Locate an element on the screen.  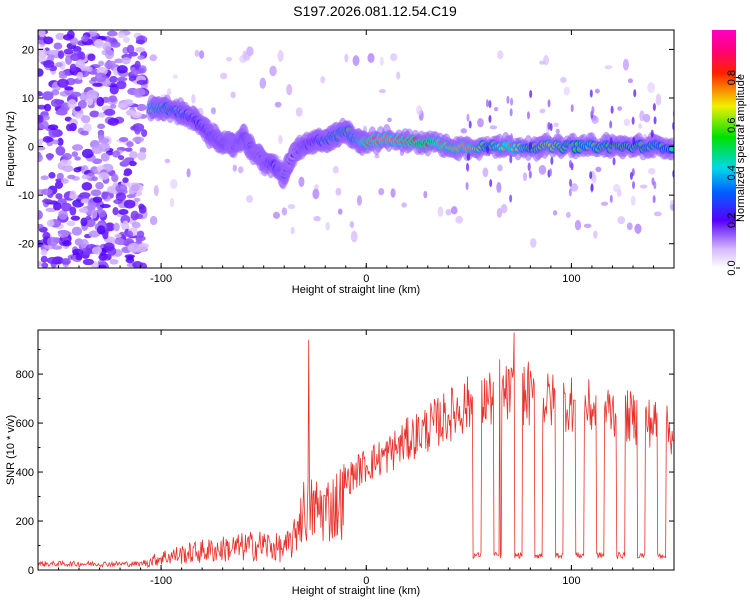
colorbar-tick-label: 0.0 is located at coordinates (732, 267).